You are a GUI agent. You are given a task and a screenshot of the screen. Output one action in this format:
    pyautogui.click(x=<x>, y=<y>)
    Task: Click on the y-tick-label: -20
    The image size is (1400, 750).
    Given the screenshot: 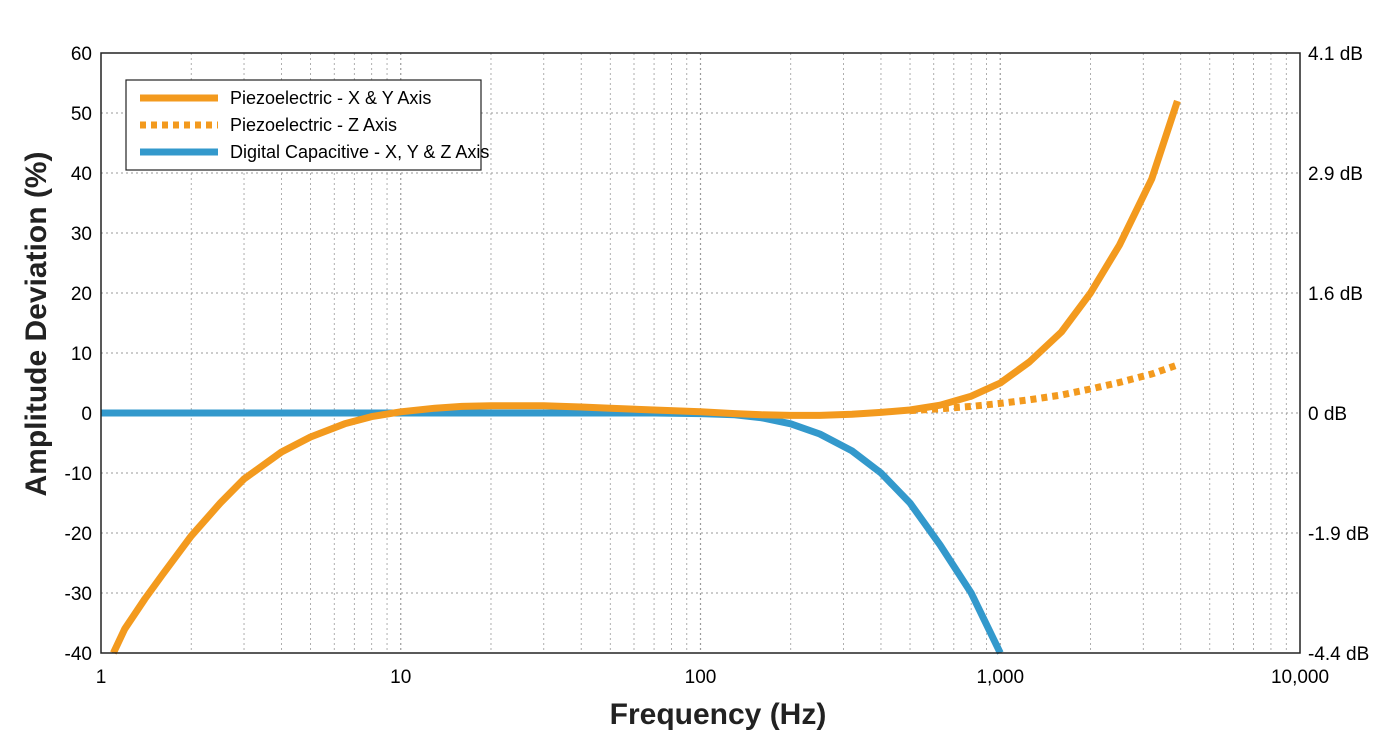 What is the action you would take?
    pyautogui.click(x=78, y=534)
    